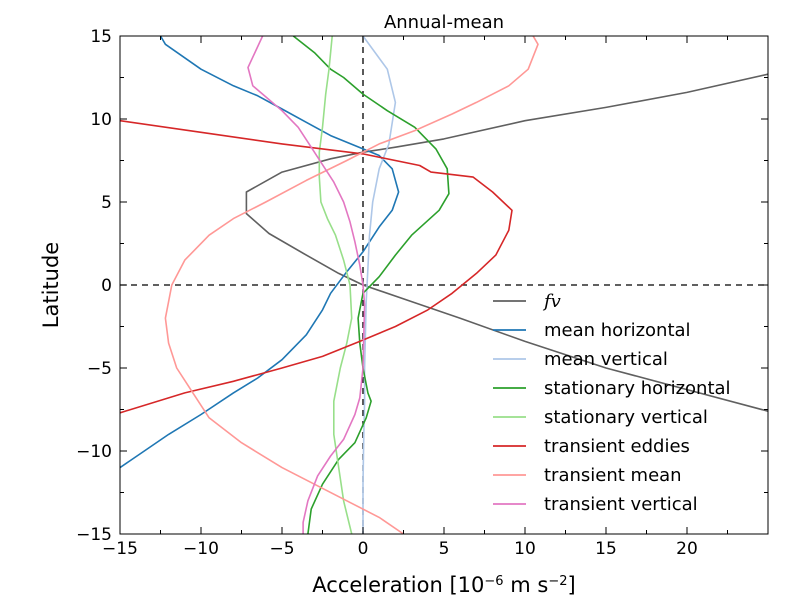 The image size is (800, 600). I want to click on legend-label: transient eddies, so click(617, 446).